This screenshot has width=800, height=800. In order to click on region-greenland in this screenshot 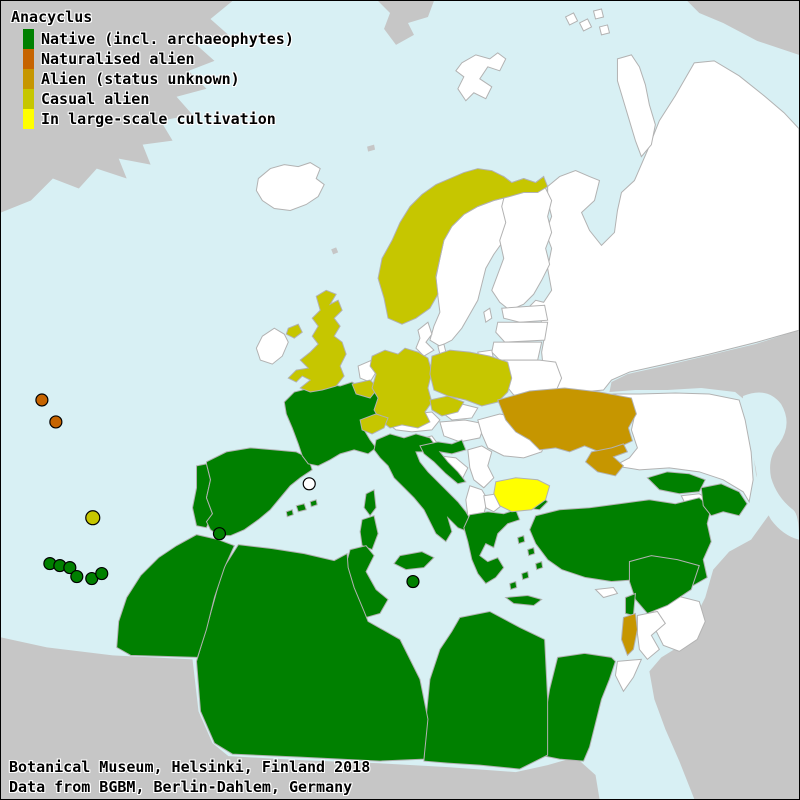, I will do `click(117, 107)`.